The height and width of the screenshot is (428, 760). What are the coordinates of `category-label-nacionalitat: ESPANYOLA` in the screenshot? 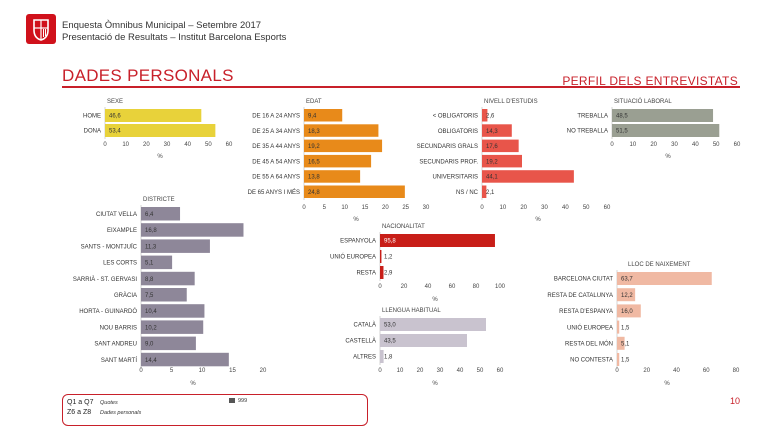 It's located at (358, 242).